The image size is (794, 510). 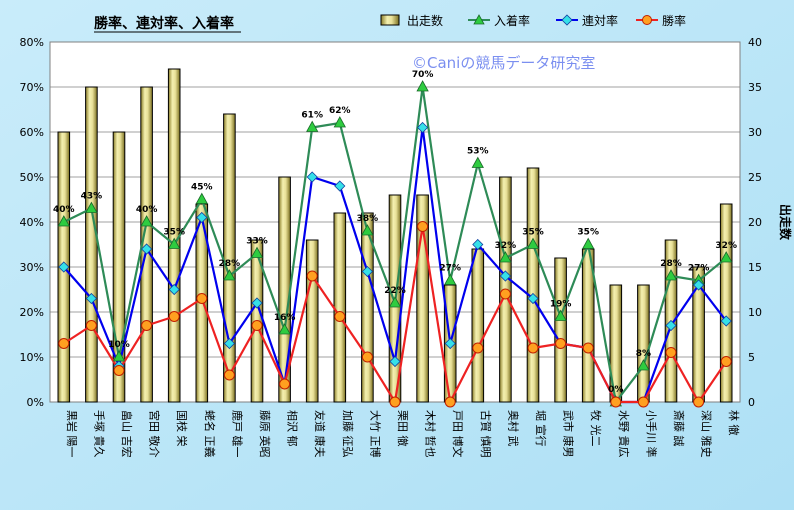 What do you see at coordinates (458, 434) in the screenshot?
I see `category-label: 戸田 博文` at bounding box center [458, 434].